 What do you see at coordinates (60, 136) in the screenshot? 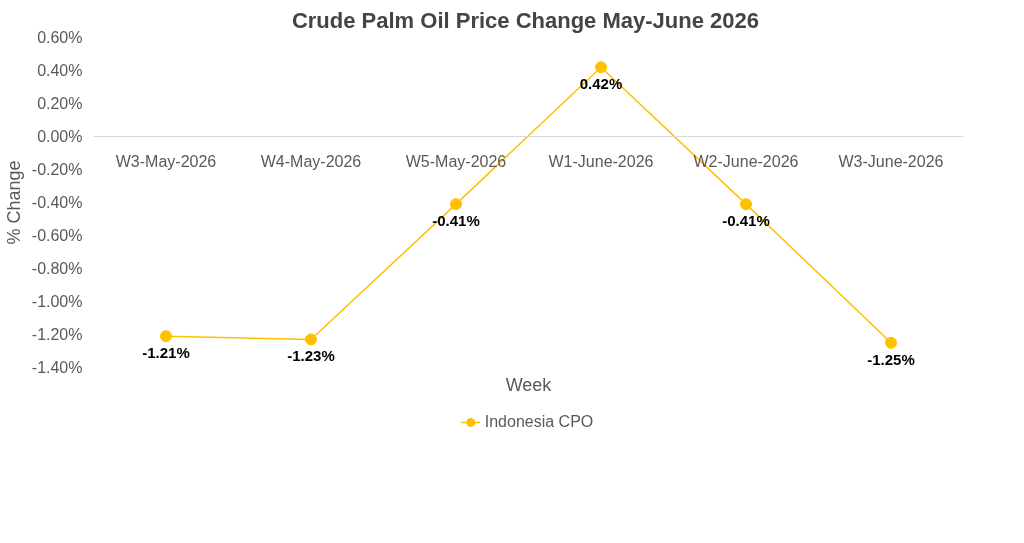
I see `y-tick-label: 0.00%` at bounding box center [60, 136].